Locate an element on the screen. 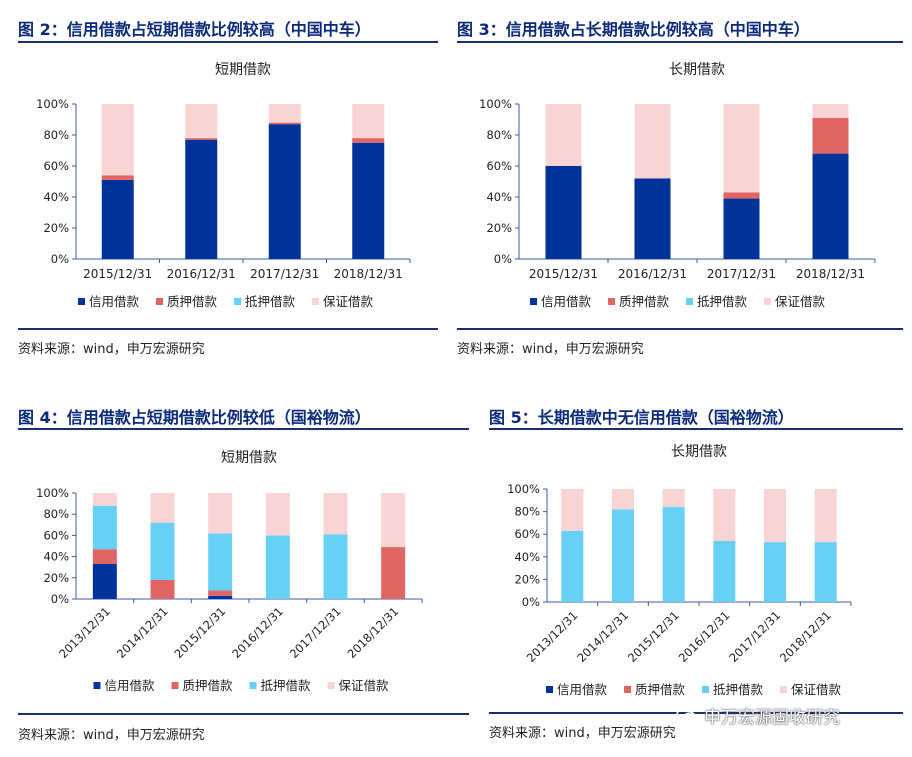  figure-title: 图 2：信用借款占短期借款比例较高（中国中车） is located at coordinates (194, 29).